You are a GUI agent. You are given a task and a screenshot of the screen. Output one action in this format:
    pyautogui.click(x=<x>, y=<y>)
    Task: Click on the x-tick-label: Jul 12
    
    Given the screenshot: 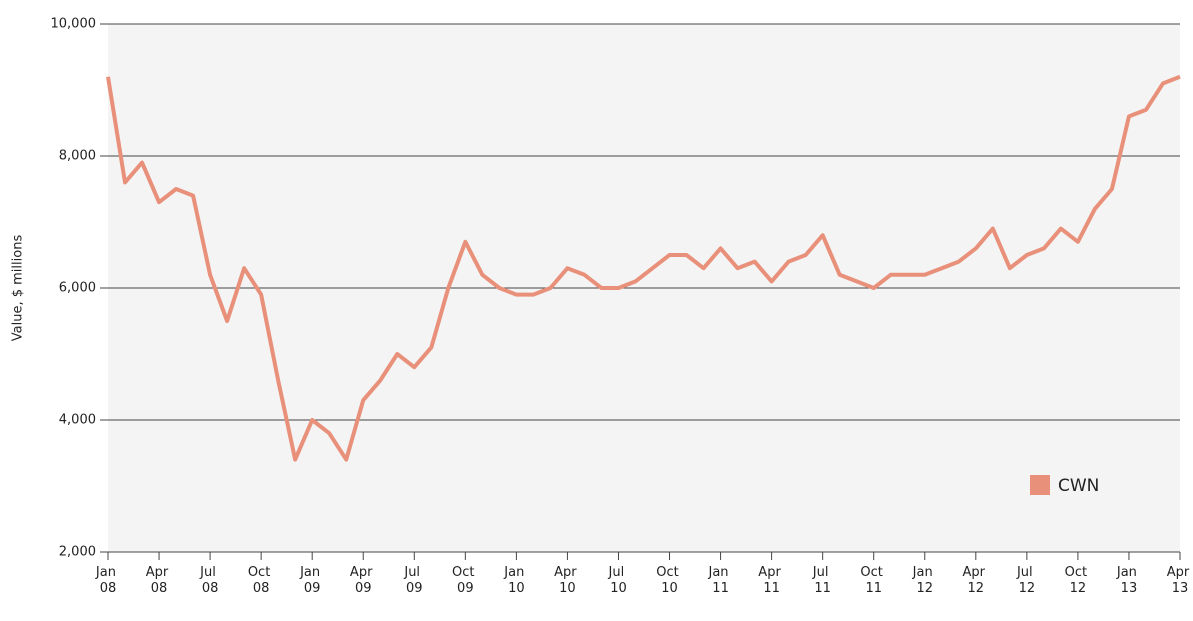 What is the action you would take?
    pyautogui.click(x=1026, y=580)
    